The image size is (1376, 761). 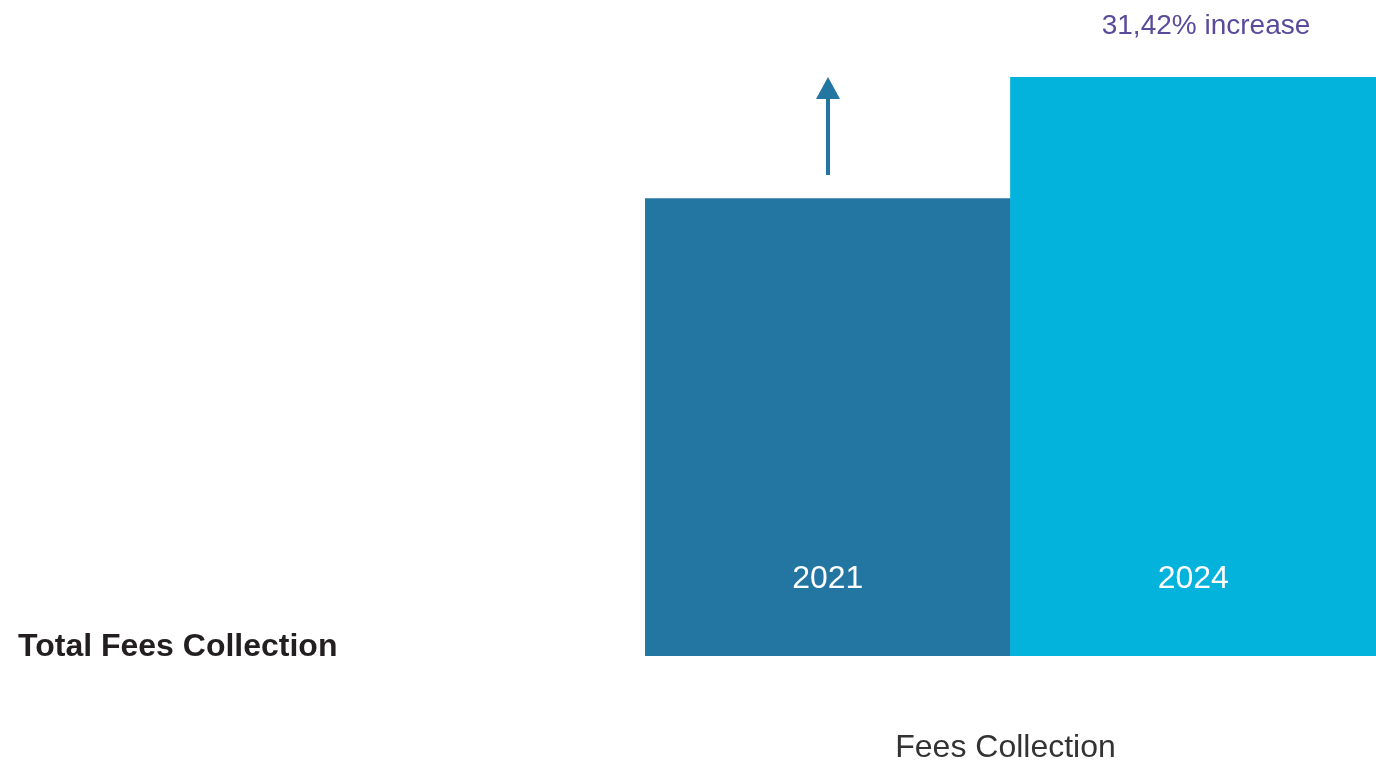 What do you see at coordinates (1005, 744) in the screenshot?
I see `x-axis-title: Fees Collection` at bounding box center [1005, 744].